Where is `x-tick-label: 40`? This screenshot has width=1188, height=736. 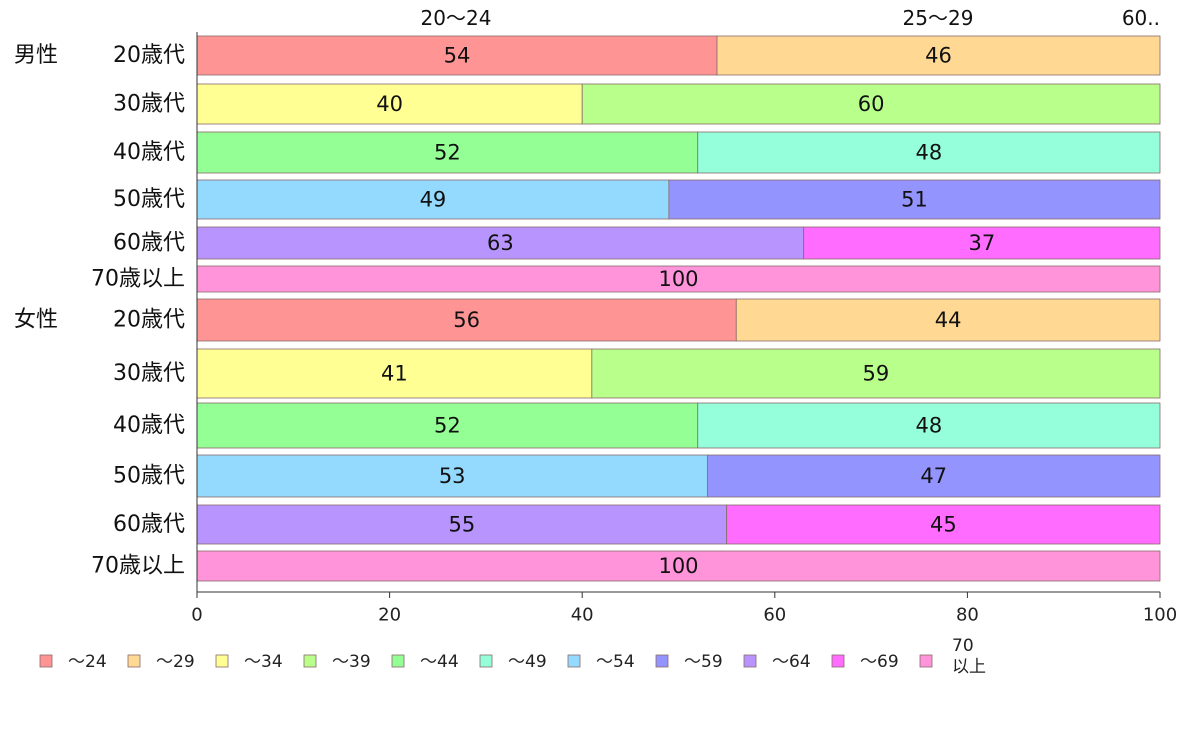
x-tick-label: 40 is located at coordinates (582, 615).